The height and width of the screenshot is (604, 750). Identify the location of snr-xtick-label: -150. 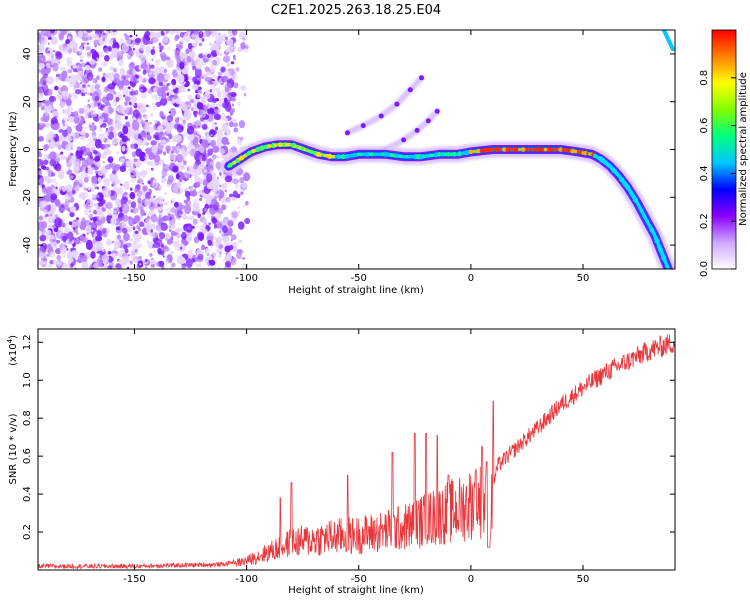
(134, 579).